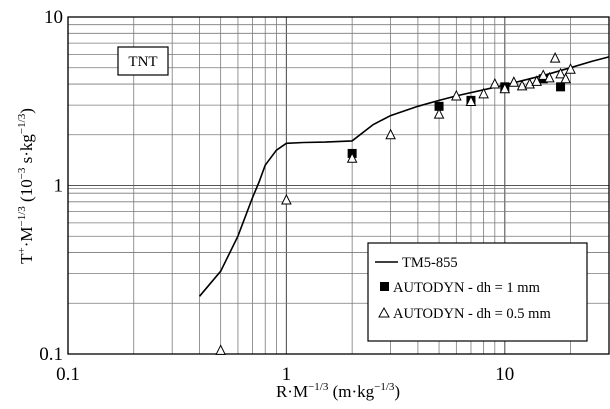  I want to click on legend-box, so click(477, 292).